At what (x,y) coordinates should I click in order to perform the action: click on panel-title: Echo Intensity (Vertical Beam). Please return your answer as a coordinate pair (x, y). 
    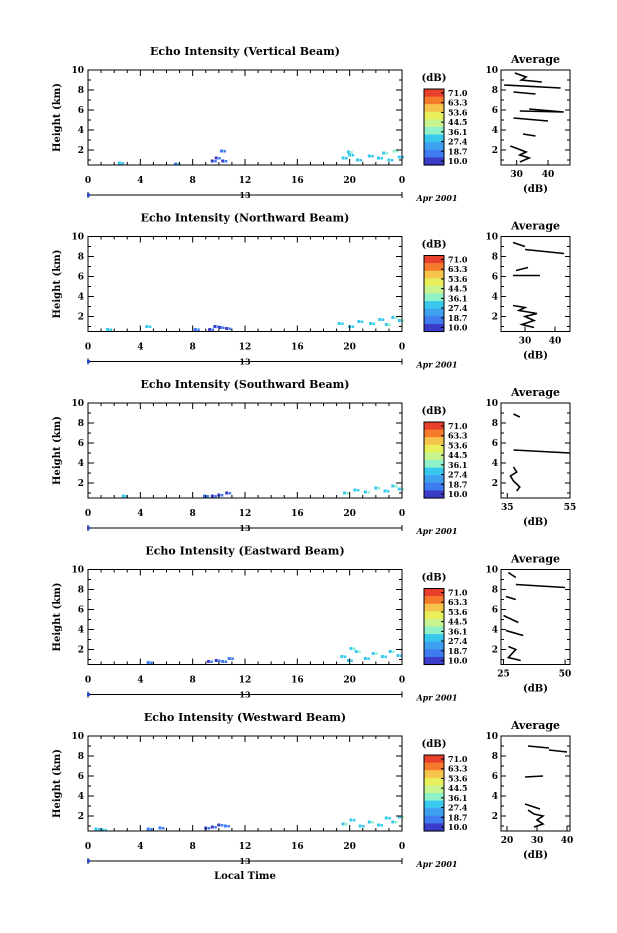
    Looking at the image, I should click on (245, 51).